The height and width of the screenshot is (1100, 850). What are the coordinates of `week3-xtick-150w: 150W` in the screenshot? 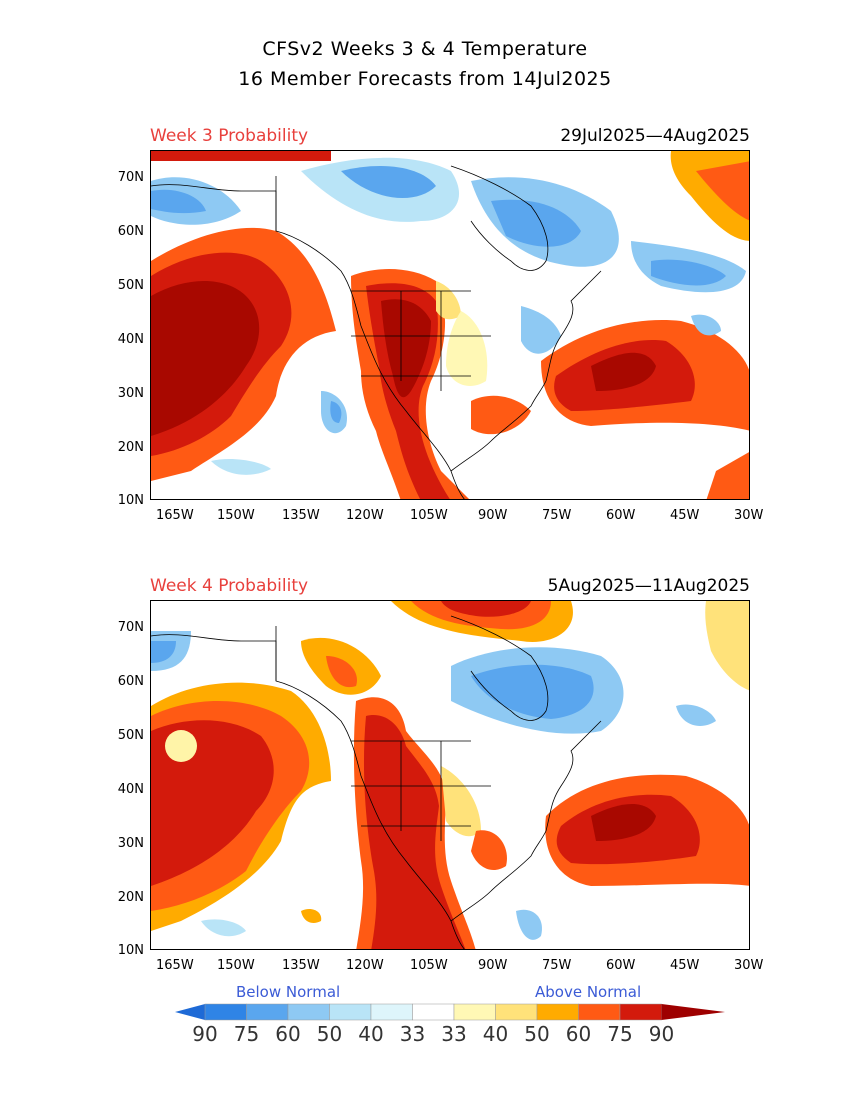 It's located at (236, 515).